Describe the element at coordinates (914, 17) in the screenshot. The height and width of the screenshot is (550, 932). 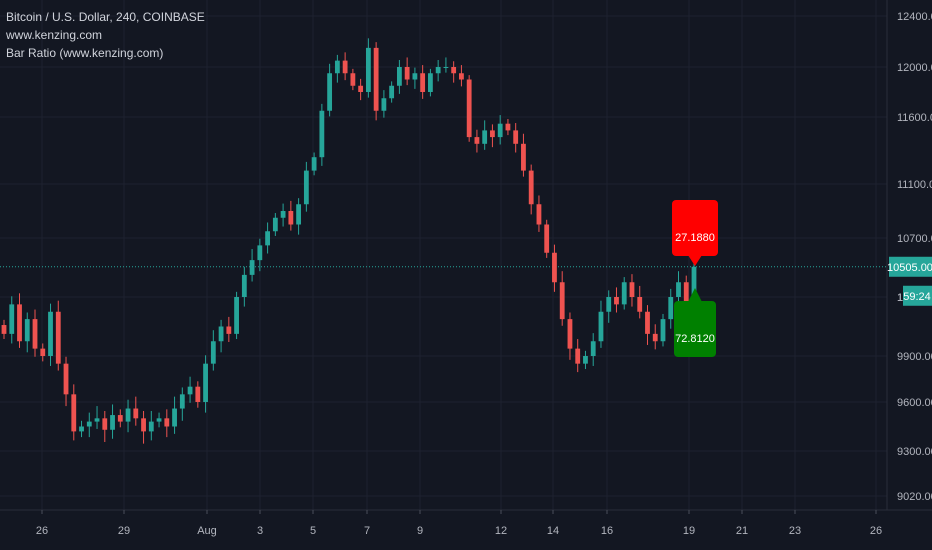
I see `y-tick-label: 12400.00` at that location.